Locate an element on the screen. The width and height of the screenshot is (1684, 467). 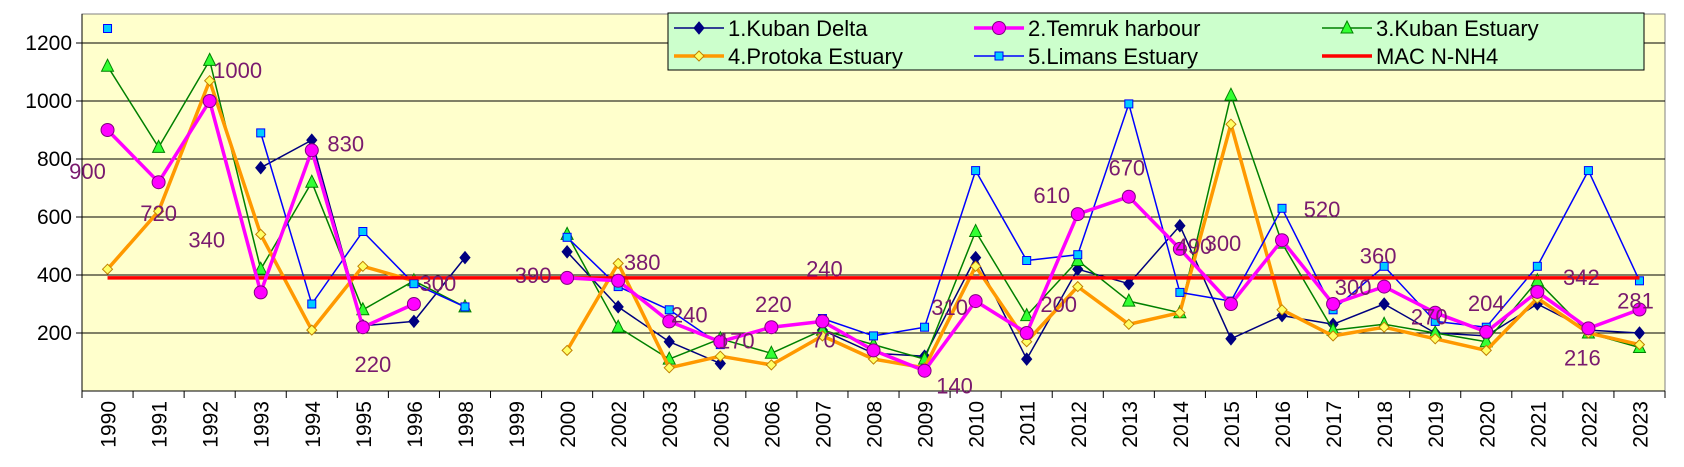
legend-item: 1.Kuban Delta is located at coordinates (771, 28).